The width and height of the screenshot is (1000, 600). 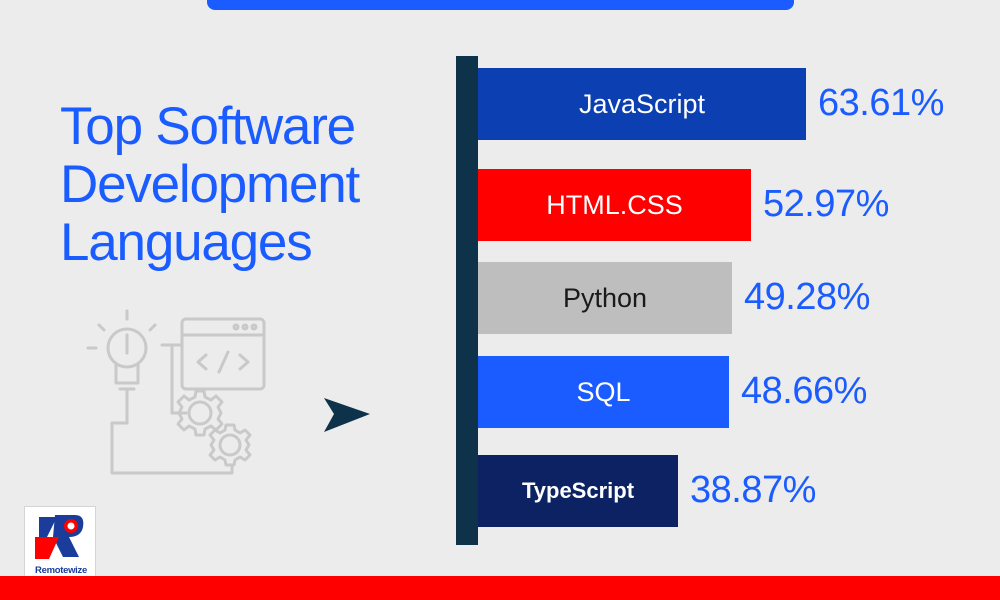 I want to click on bar-category-label: SQL, so click(x=603, y=391).